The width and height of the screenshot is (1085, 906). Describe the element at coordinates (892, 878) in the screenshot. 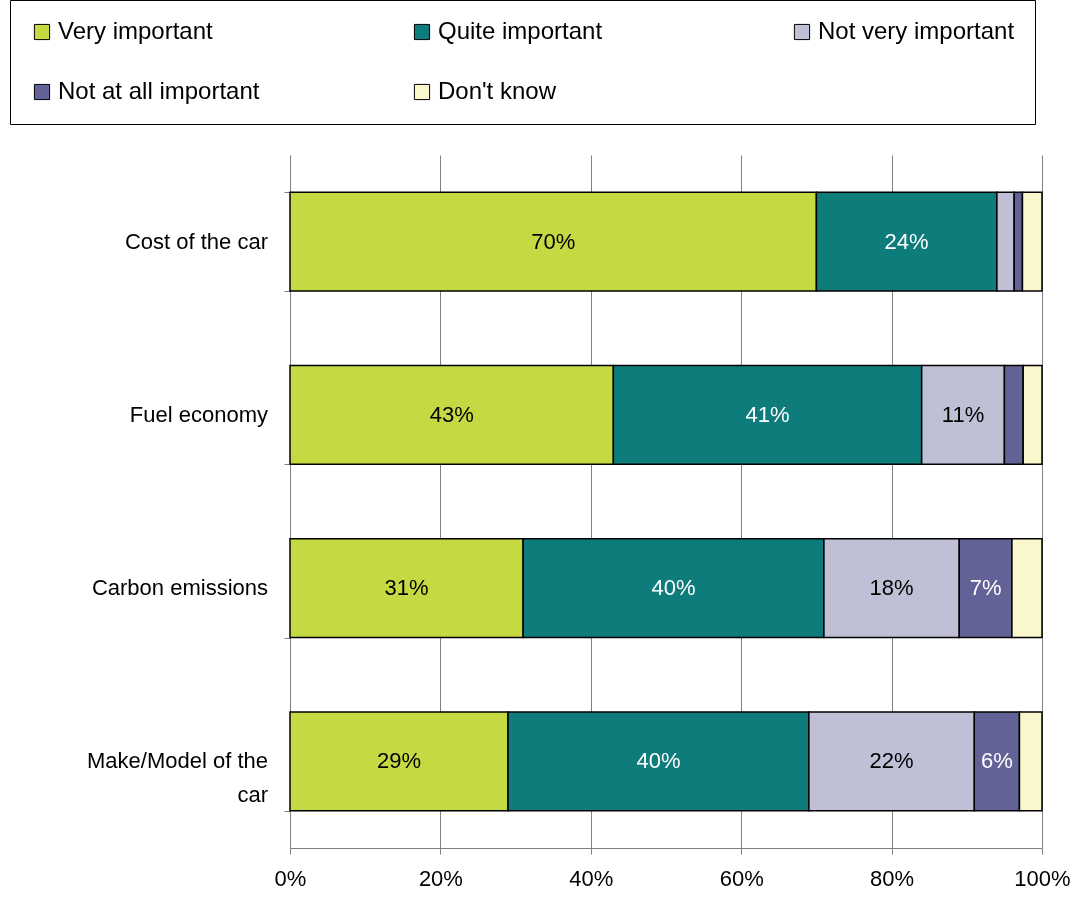

I see `x-tick-label: 80%` at that location.